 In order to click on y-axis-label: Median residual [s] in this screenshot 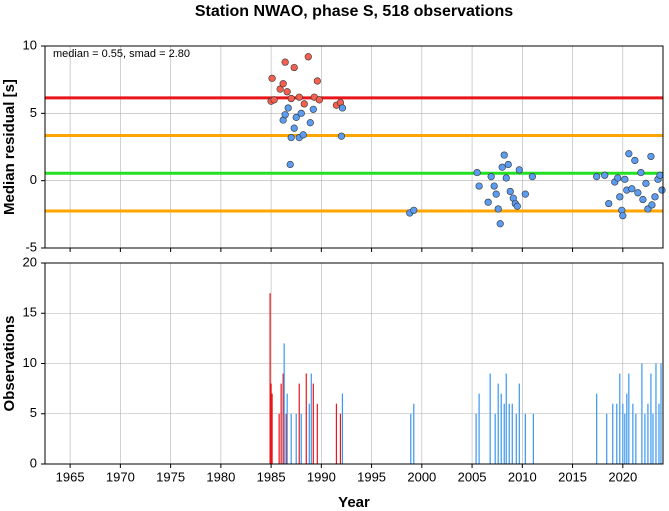, I will do `click(9, 147)`.